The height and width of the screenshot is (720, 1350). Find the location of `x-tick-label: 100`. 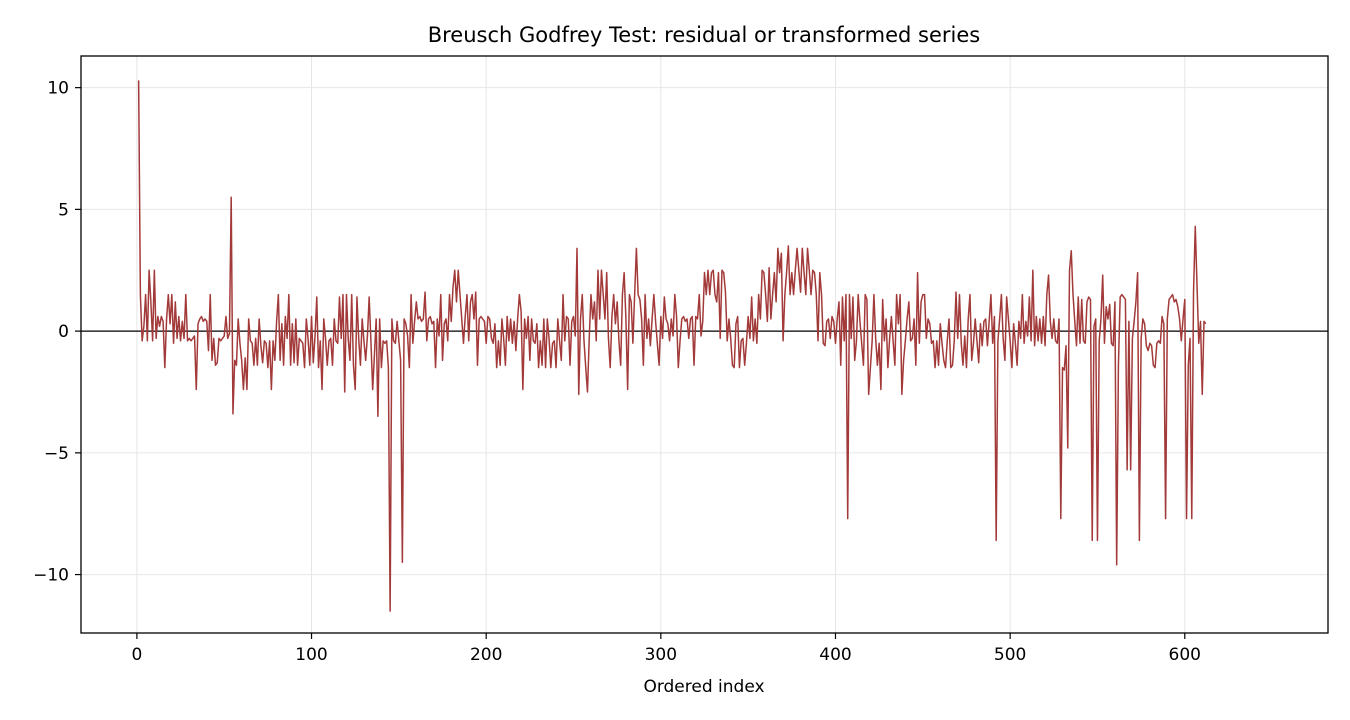

x-tick-label: 100 is located at coordinates (311, 655).